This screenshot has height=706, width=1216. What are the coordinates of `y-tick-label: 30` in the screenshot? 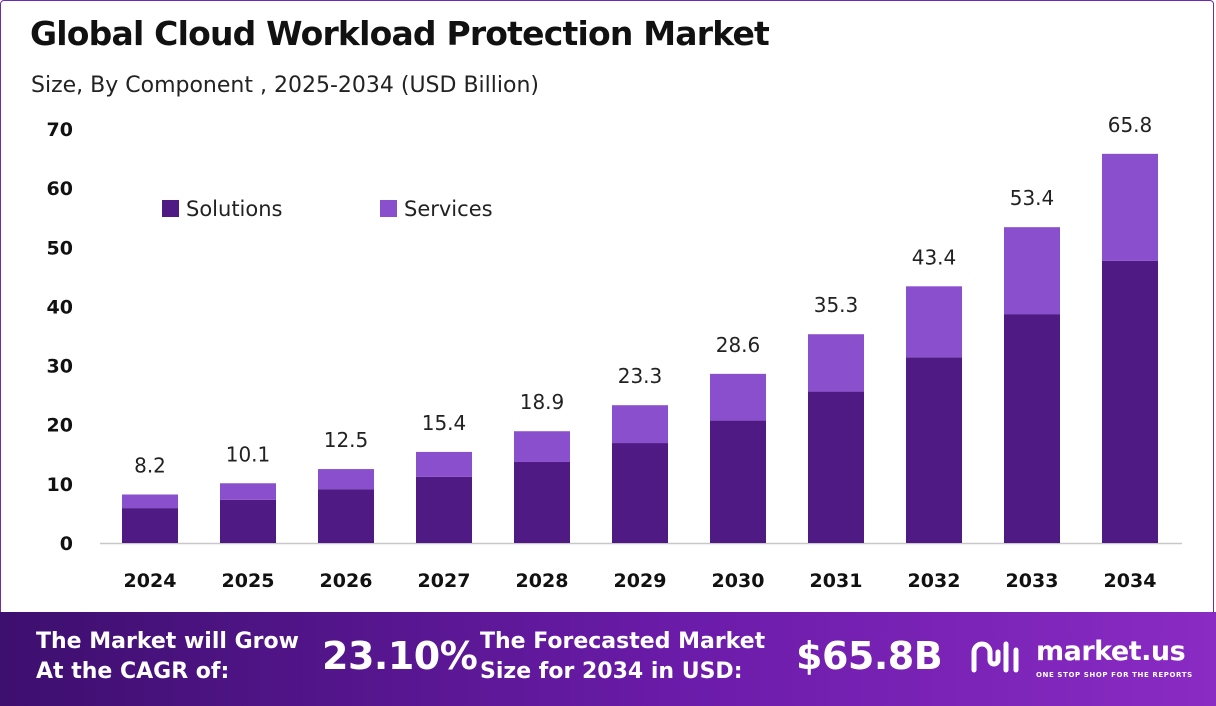 It's located at (60, 367).